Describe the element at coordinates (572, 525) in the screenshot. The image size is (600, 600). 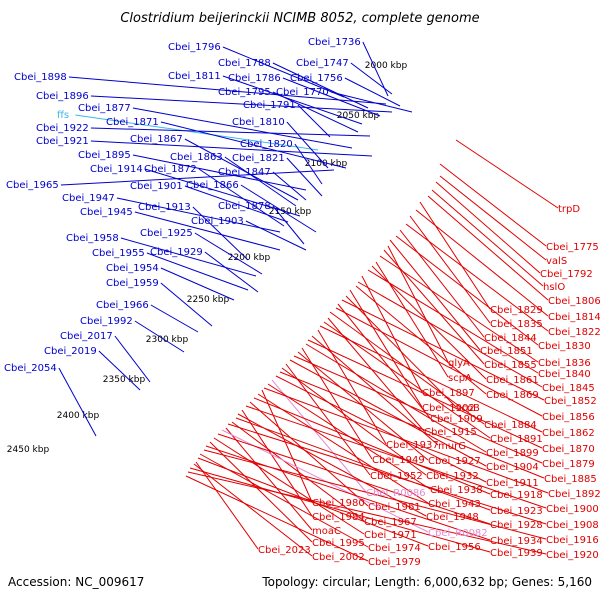
I see `gene-label-forward: Cbei_1908` at that location.